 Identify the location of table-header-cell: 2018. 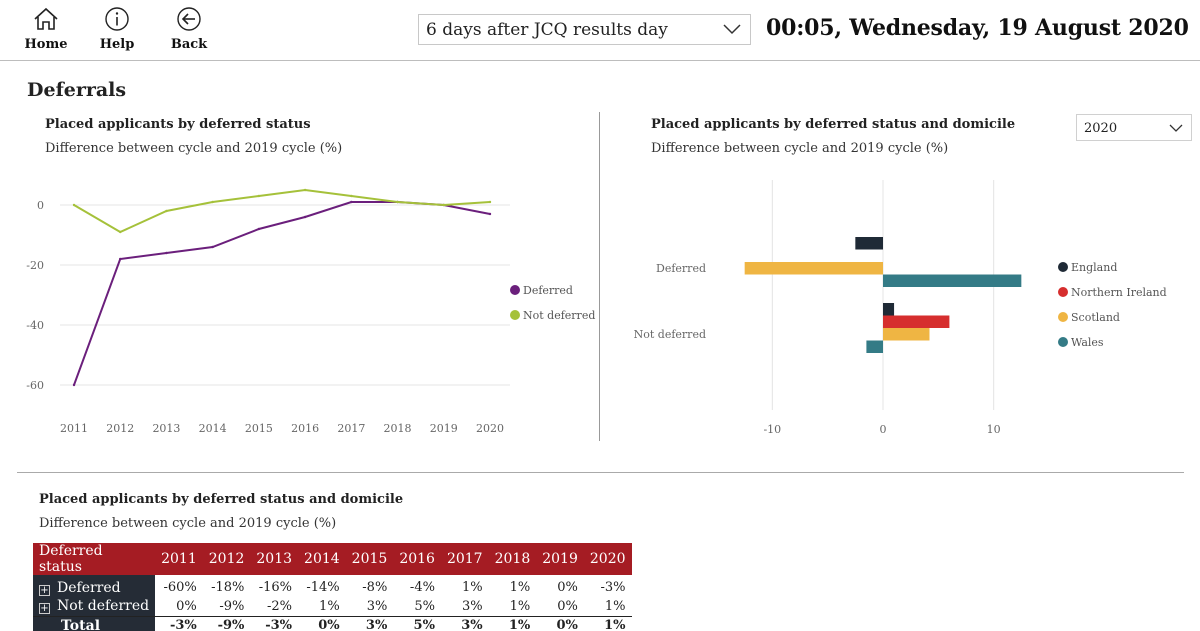
(512, 559).